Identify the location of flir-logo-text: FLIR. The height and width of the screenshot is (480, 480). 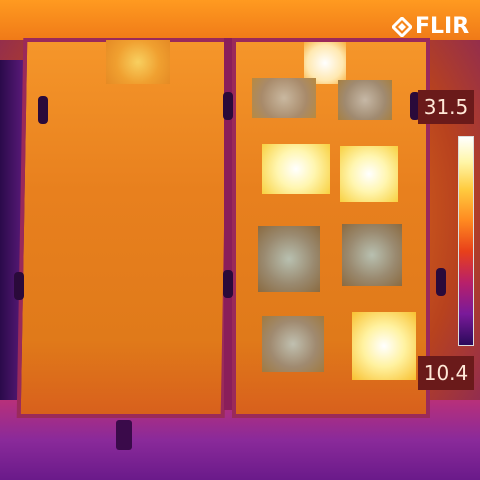
(442, 26).